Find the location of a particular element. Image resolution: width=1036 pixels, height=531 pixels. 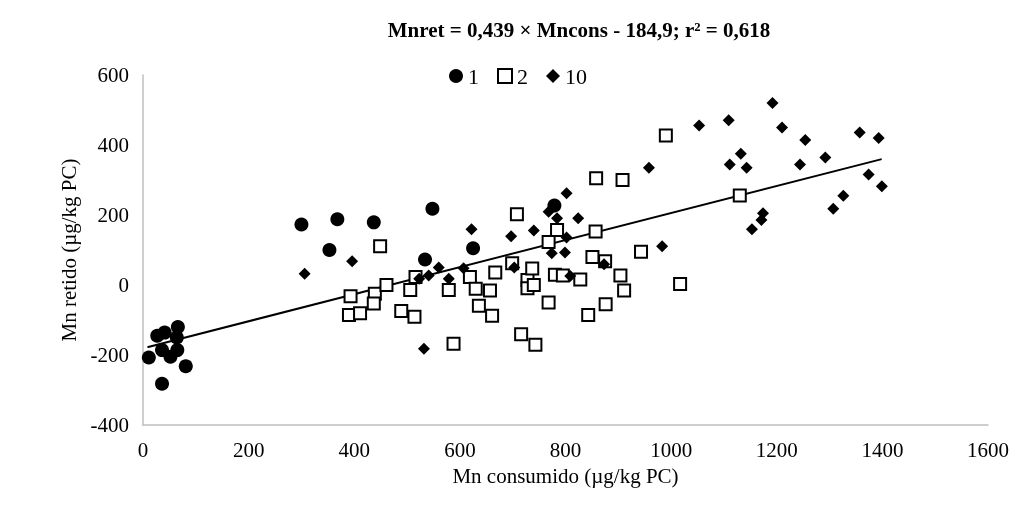

legend-label: 10 is located at coordinates (576, 76).